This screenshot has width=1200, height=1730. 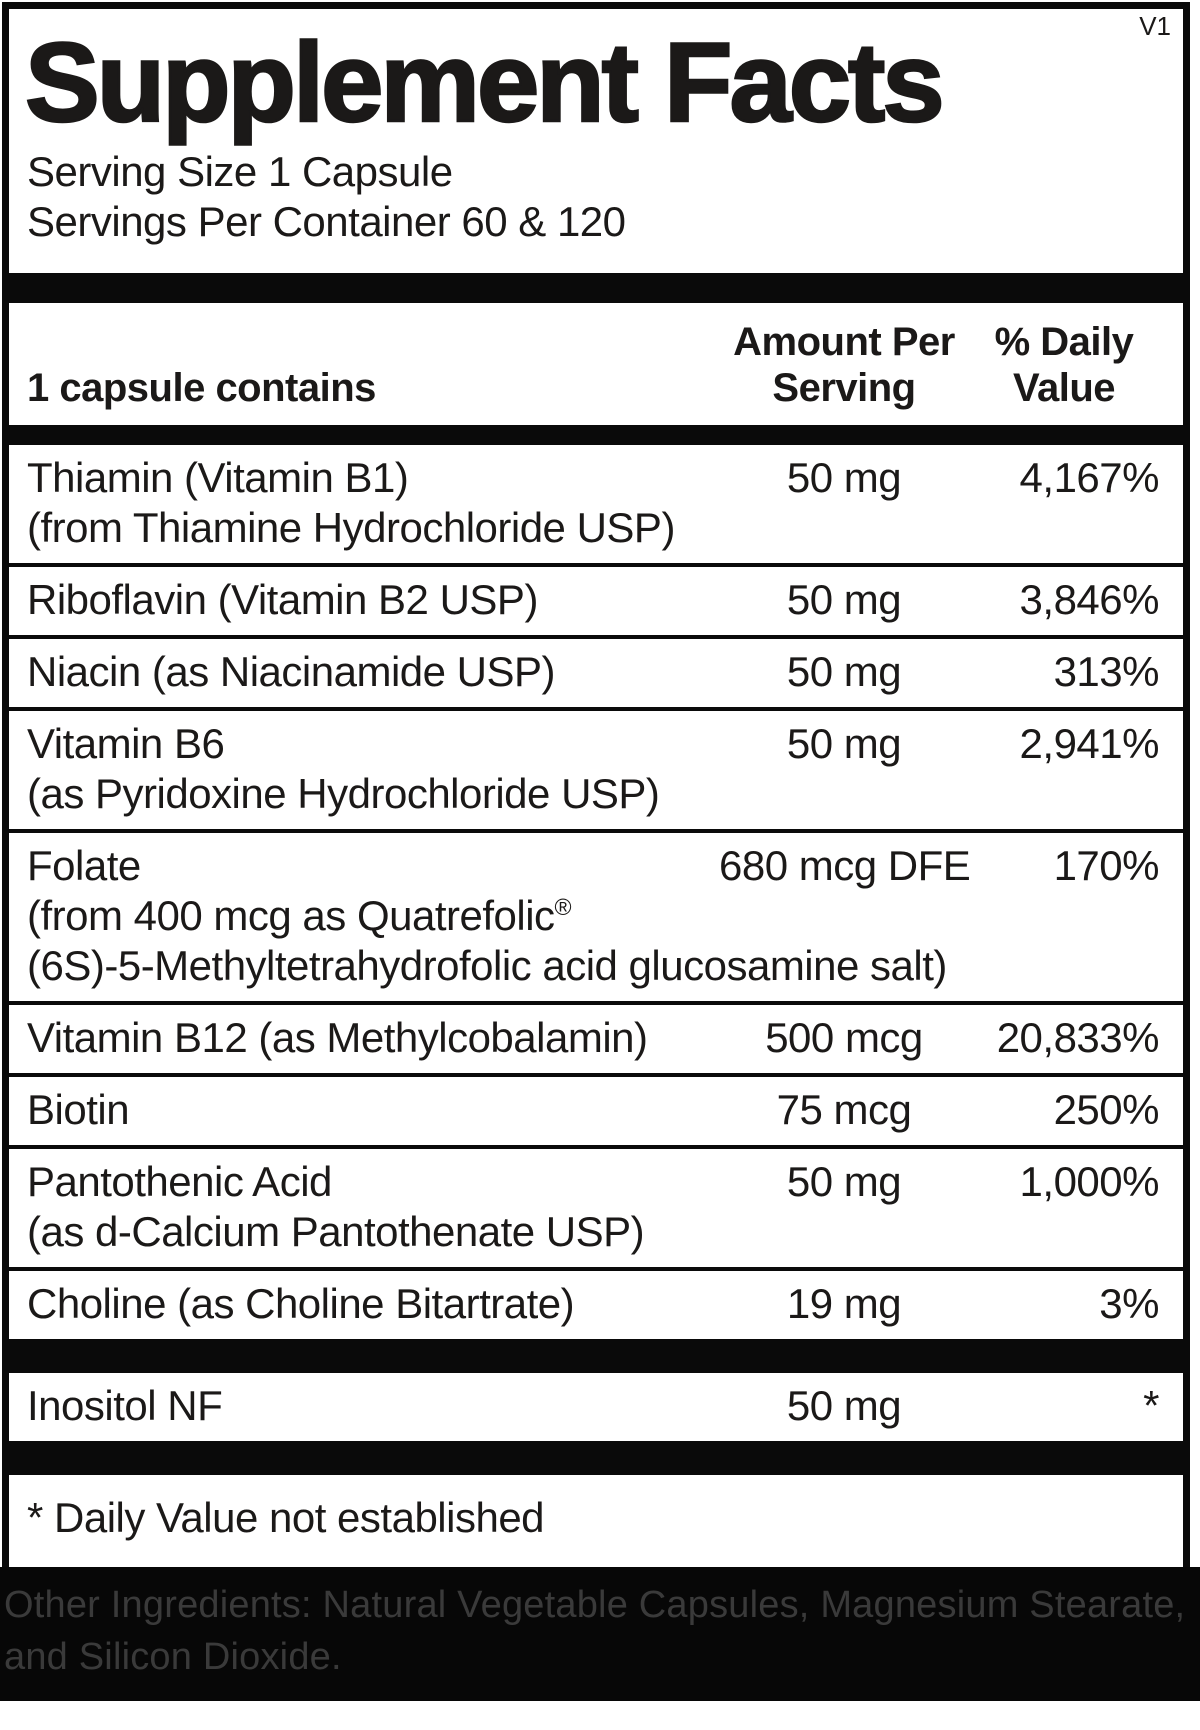 I want to click on nutrient-name-line: Vitamin B12 (as Methylcobalamin), so click(x=337, y=1037).